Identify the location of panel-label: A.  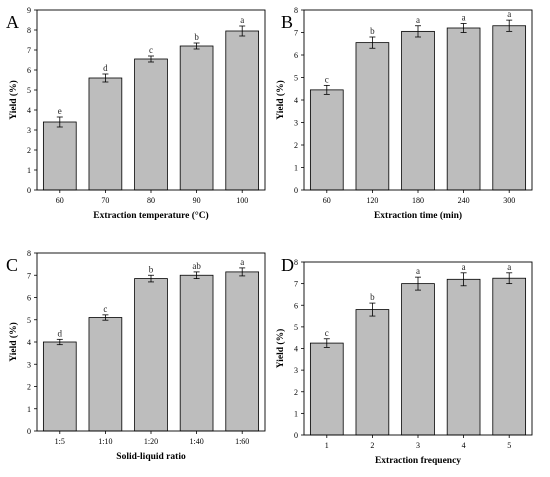
(12, 22).